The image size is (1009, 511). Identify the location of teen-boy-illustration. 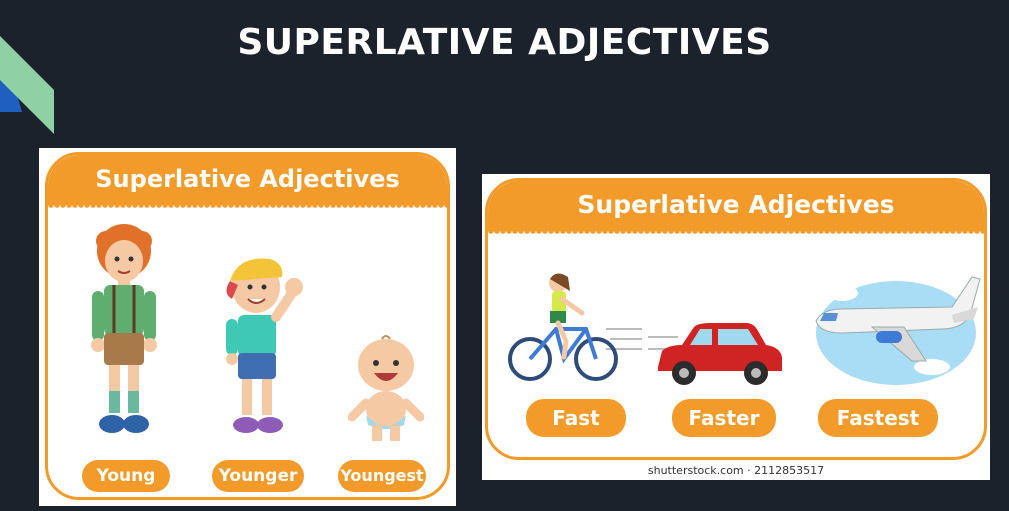
(124, 328).